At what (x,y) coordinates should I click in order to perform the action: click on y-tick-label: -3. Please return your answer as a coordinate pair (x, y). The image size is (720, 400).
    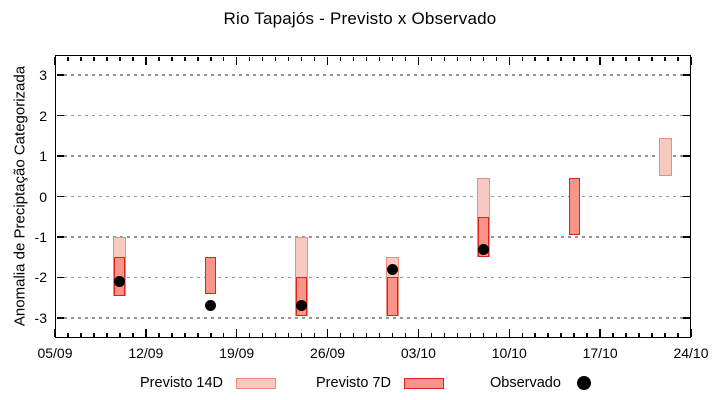
    Looking at the image, I should click on (40, 317).